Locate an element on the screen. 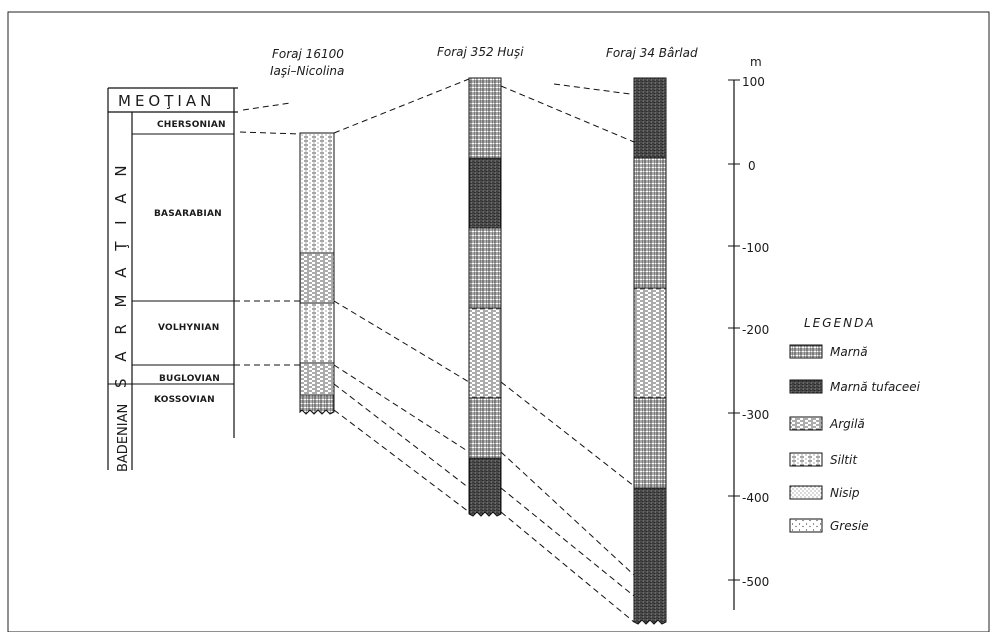 Image resolution: width=997 pixels, height=636 pixels. legend-swatch-marna is located at coordinates (806, 351).